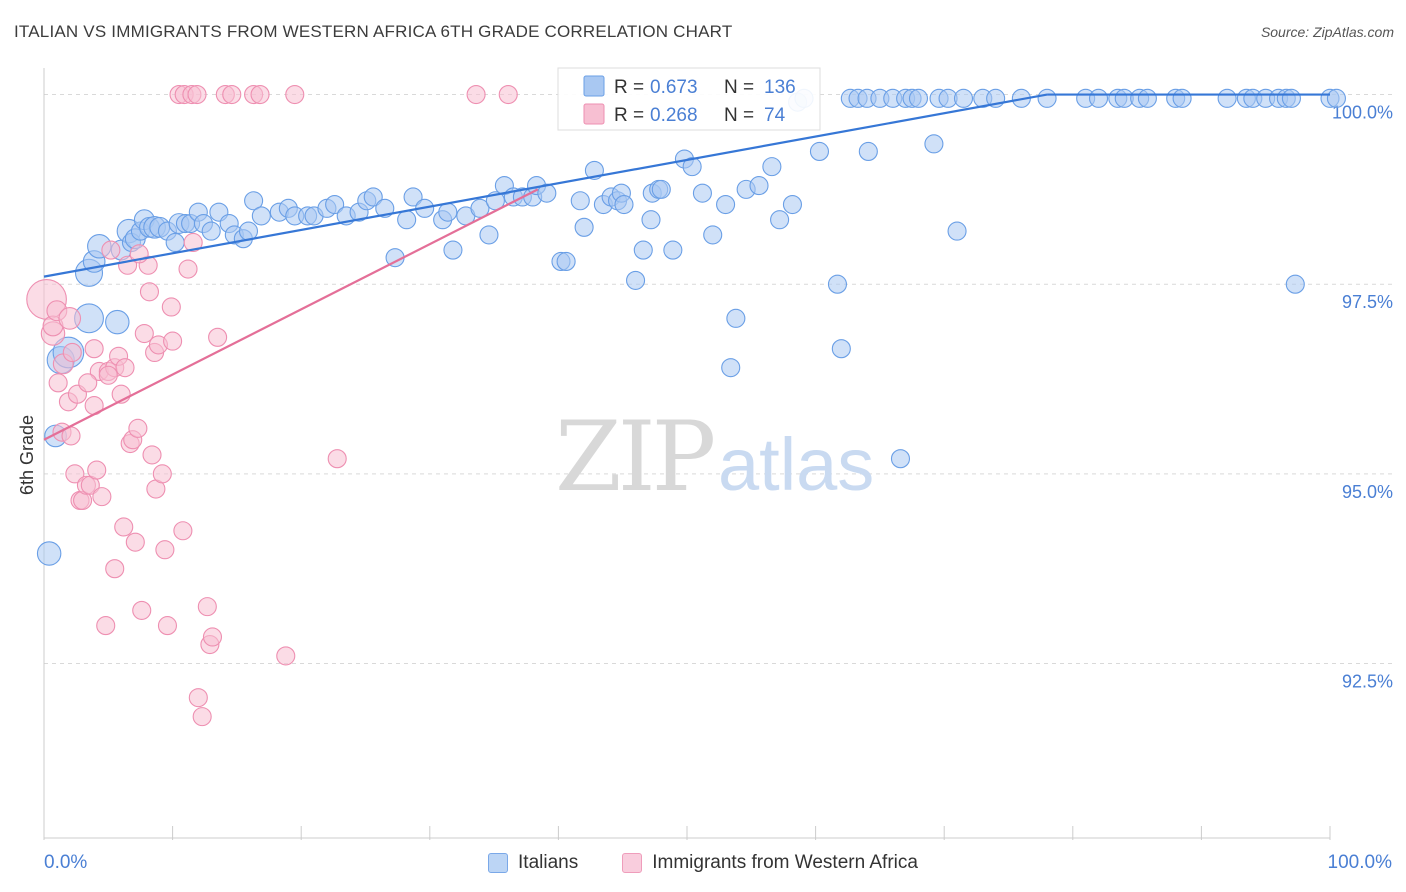  I want to click on y-tick-label: 95.0%, so click(1367, 492).